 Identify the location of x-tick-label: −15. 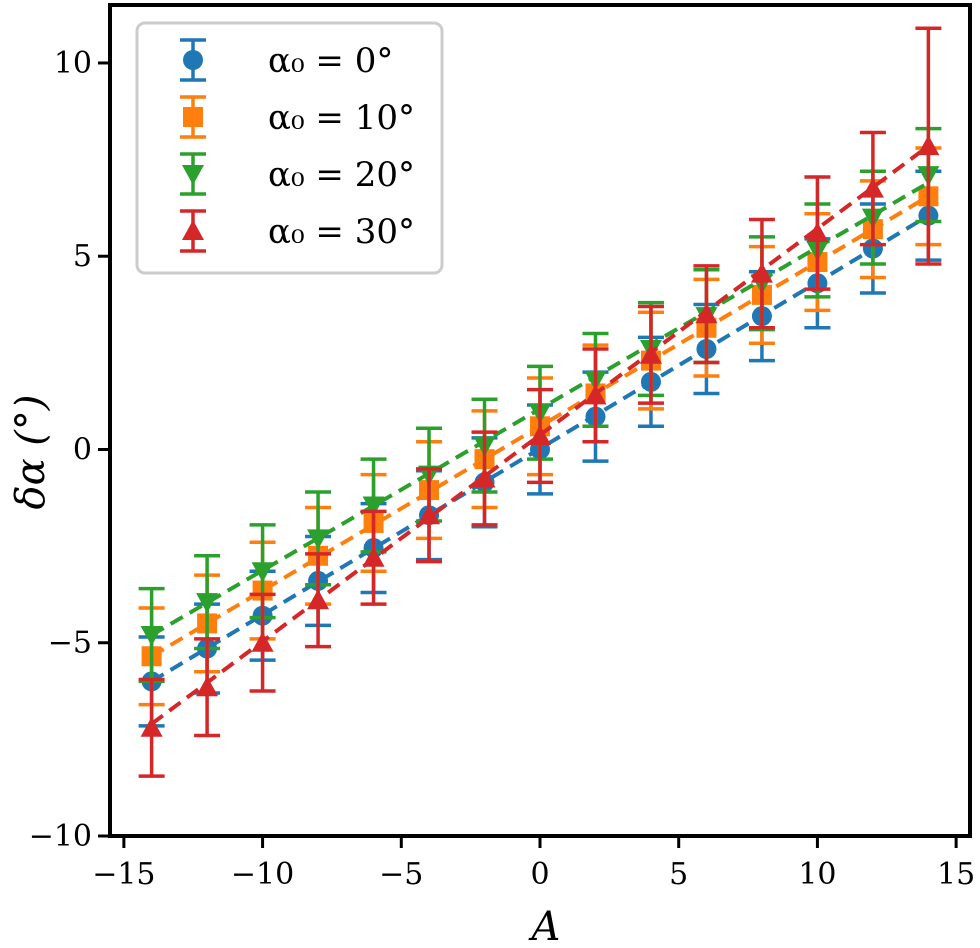
(123, 874).